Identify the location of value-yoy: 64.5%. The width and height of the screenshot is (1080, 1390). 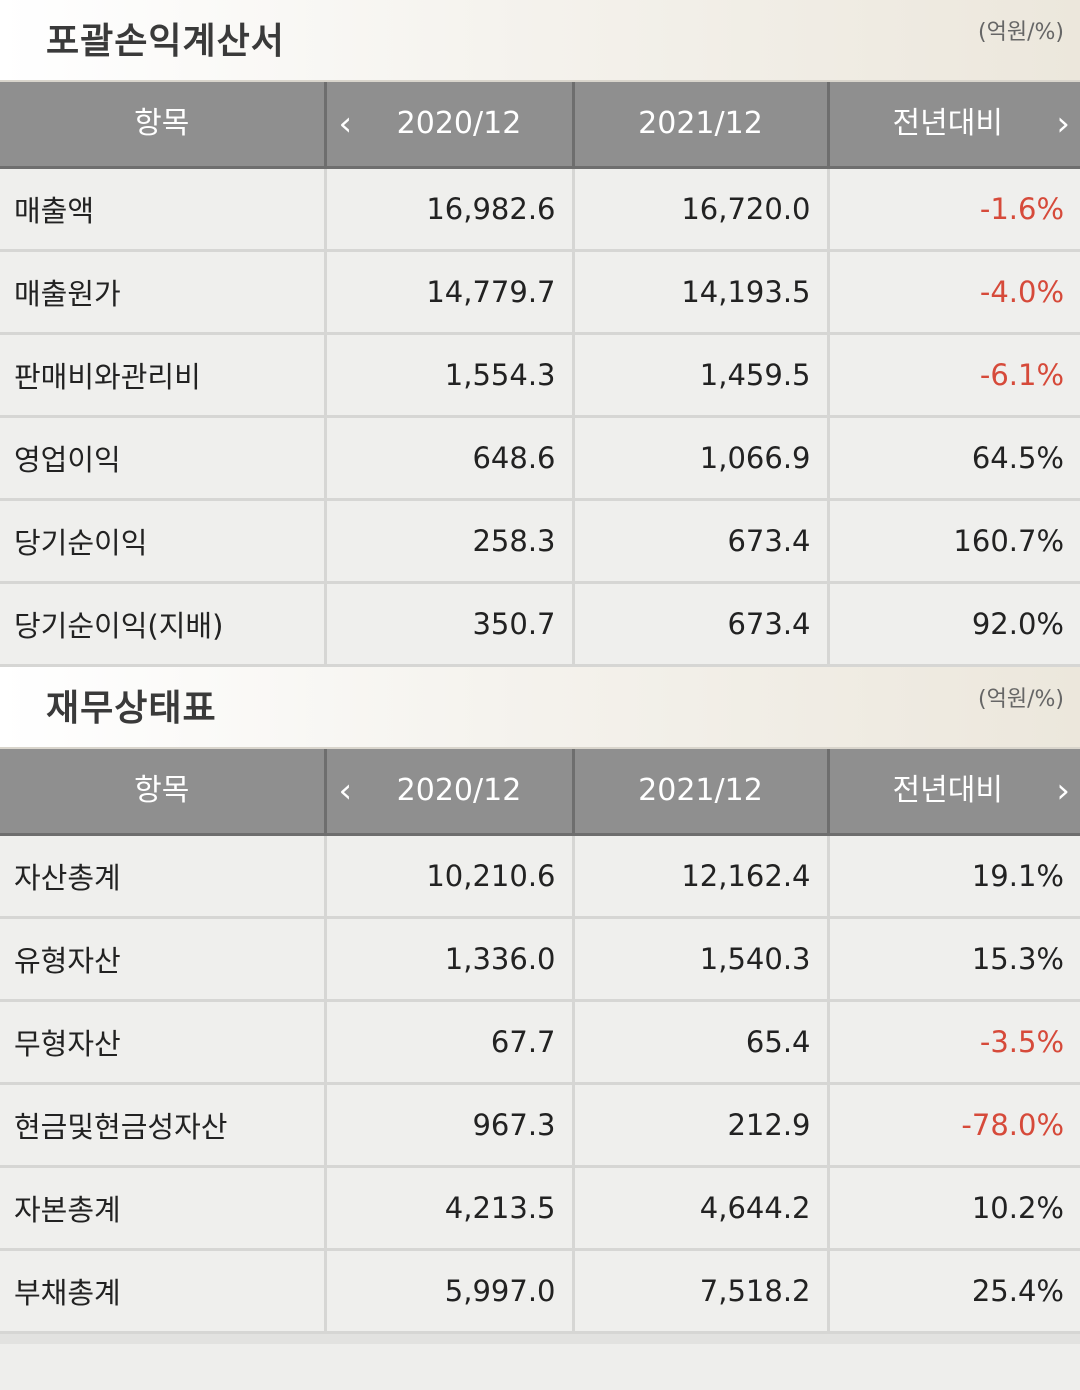
(954, 458).